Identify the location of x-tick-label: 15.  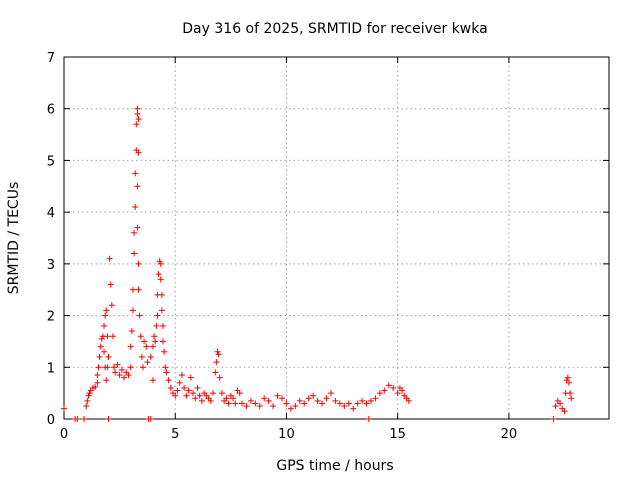
(397, 434).